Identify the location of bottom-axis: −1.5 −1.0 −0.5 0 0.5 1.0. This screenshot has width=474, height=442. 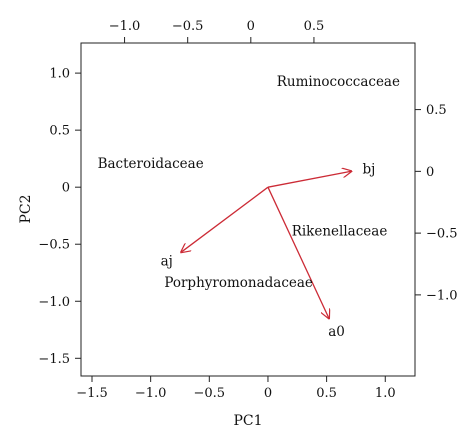
(236, 388).